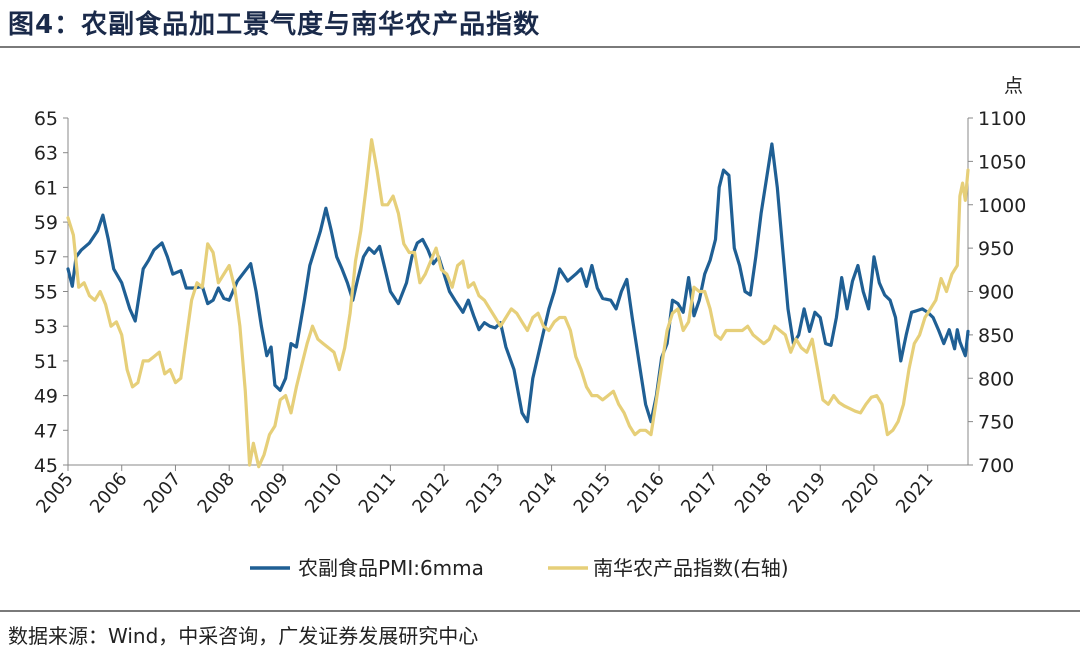  I want to click on right-tick-label: 1050, so click(1002, 162).